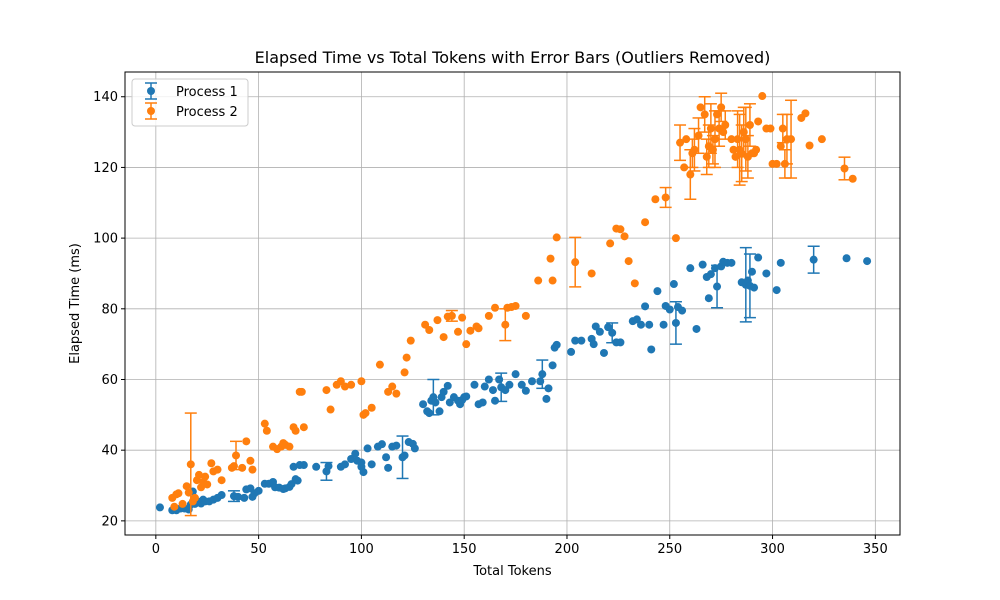  I want to click on y-tick-label: 80, so click(109, 309).